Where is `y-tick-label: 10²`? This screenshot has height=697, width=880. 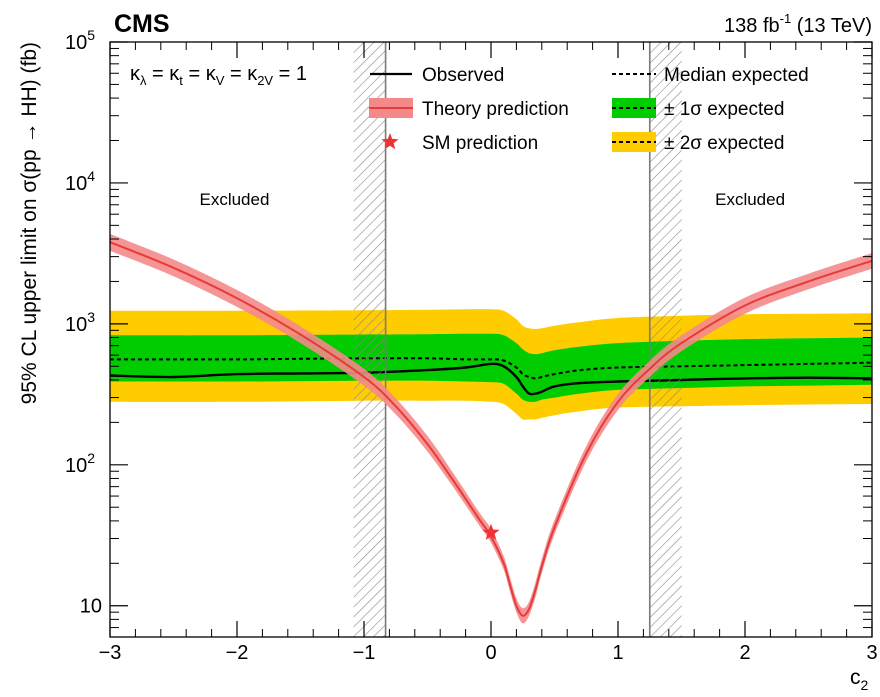
y-tick-label: 10² is located at coordinates (80, 463).